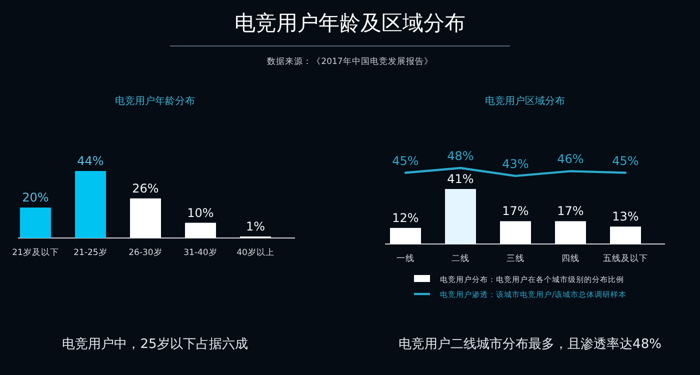 The width and height of the screenshot is (700, 375). What do you see at coordinates (91, 252) in the screenshot?
I see `x-tick-label: 21-25岁` at bounding box center [91, 252].